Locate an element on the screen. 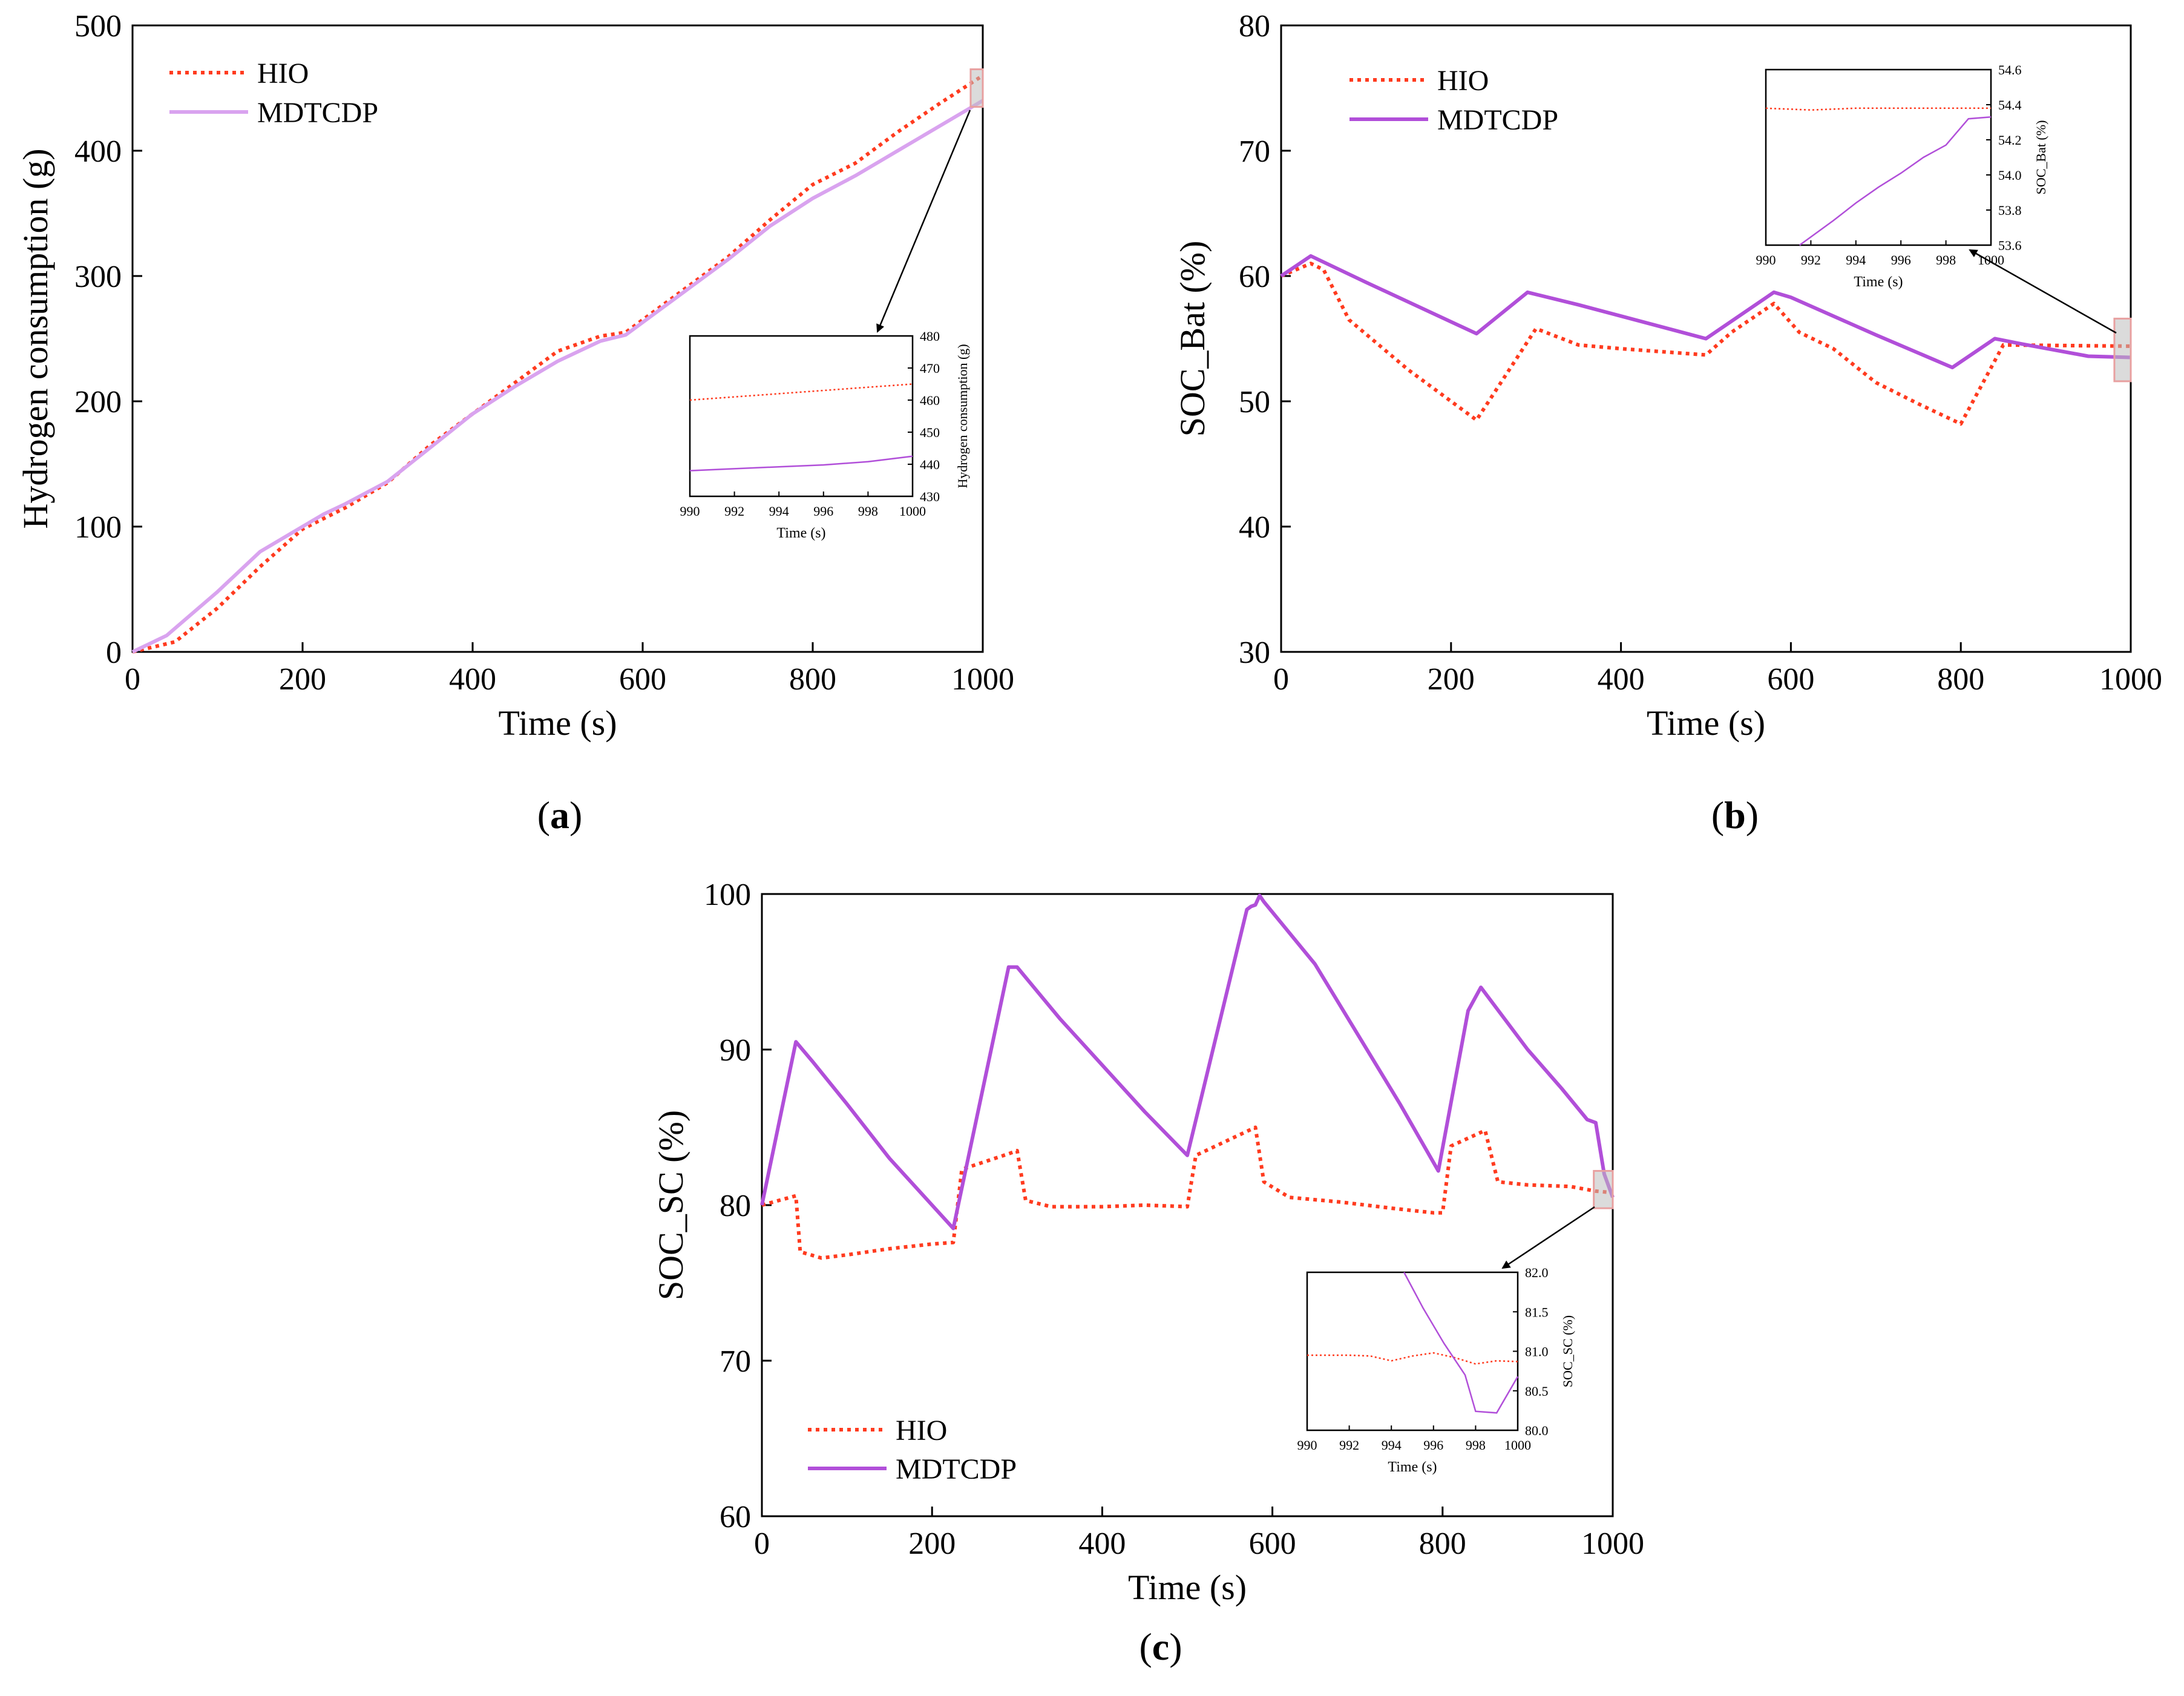 This screenshot has width=2184, height=1696. inset-frame is located at coordinates (1412, 1351).